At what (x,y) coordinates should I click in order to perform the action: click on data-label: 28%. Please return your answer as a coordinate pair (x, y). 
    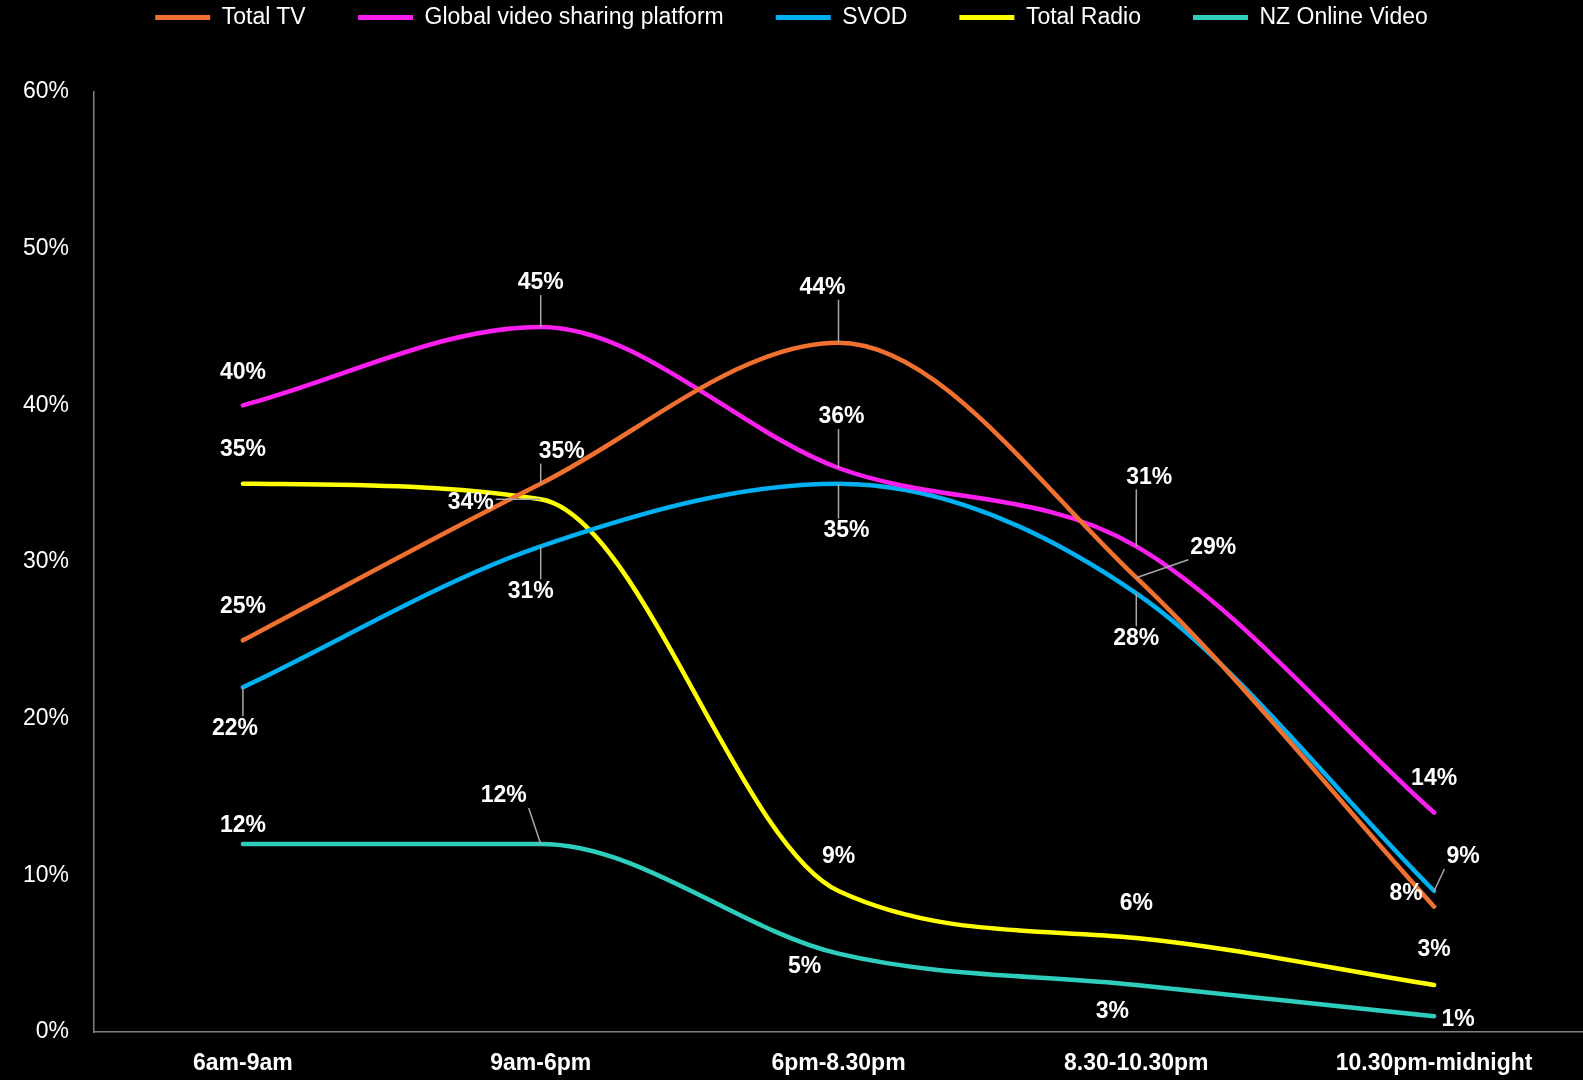
    Looking at the image, I should click on (1136, 636).